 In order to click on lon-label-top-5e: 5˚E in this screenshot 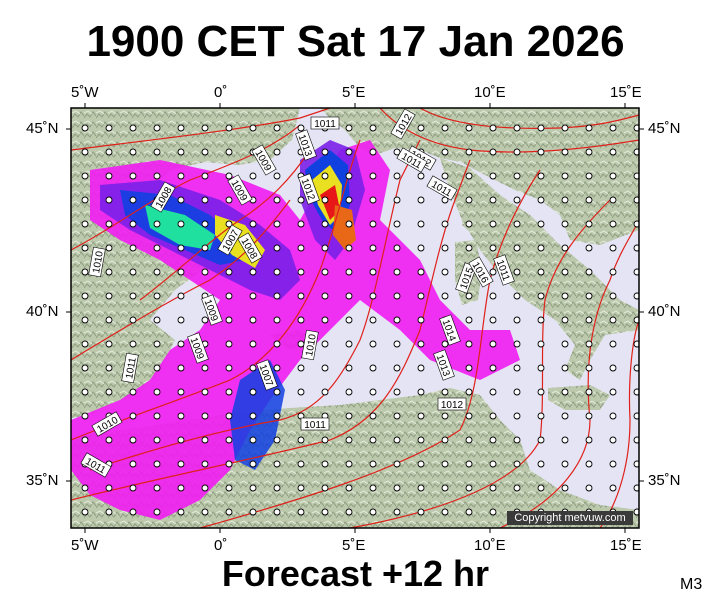, I will do `click(354, 92)`.